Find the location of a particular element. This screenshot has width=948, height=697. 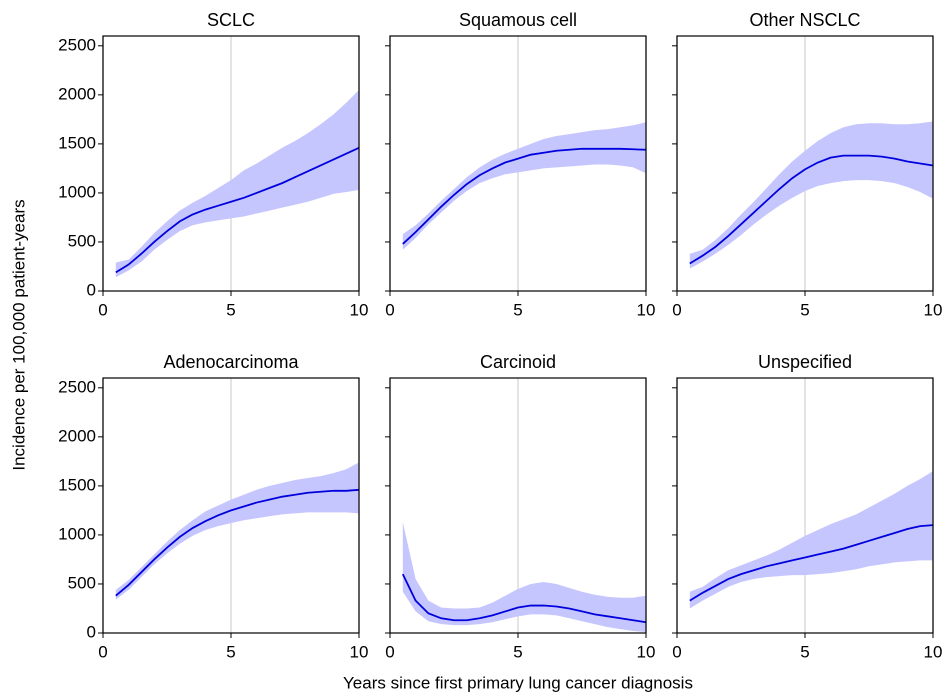

panel: Other NSCLC 0 5 10 is located at coordinates (807, 164).